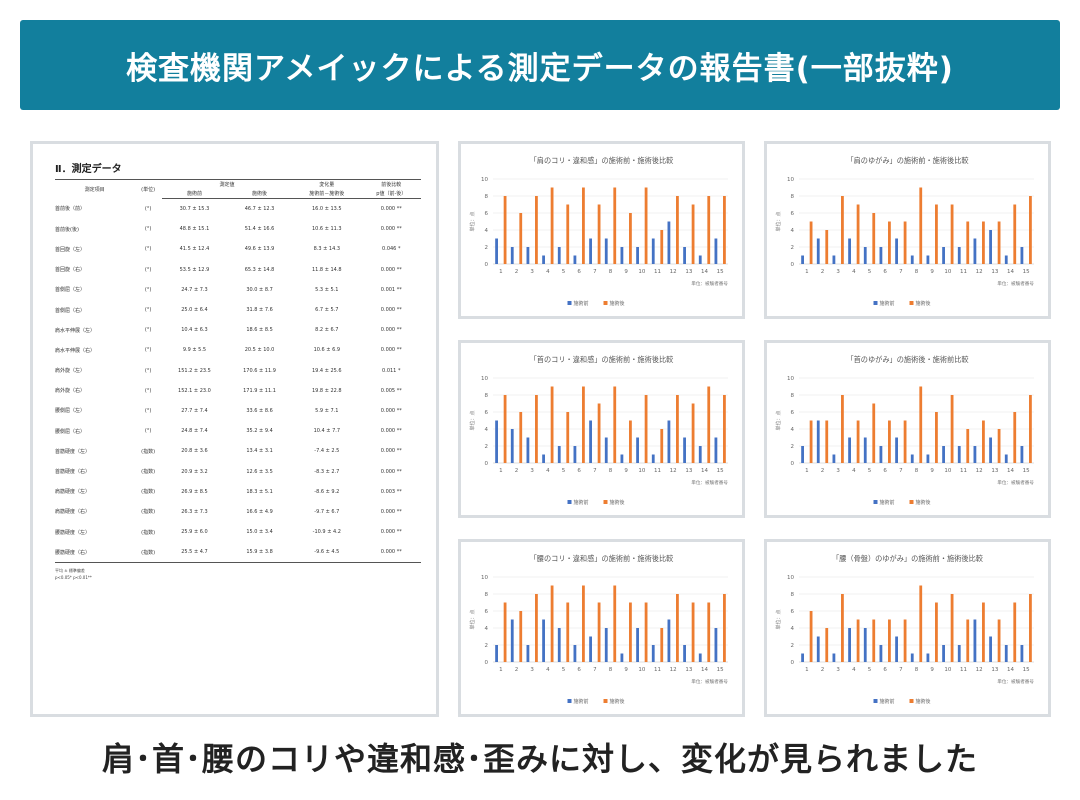 Image resolution: width=1080 pixels, height=800 pixels. What do you see at coordinates (602, 359) in the screenshot?
I see `chart-title: 「首のコリ・違和感」の施術前・施術後比較` at bounding box center [602, 359].